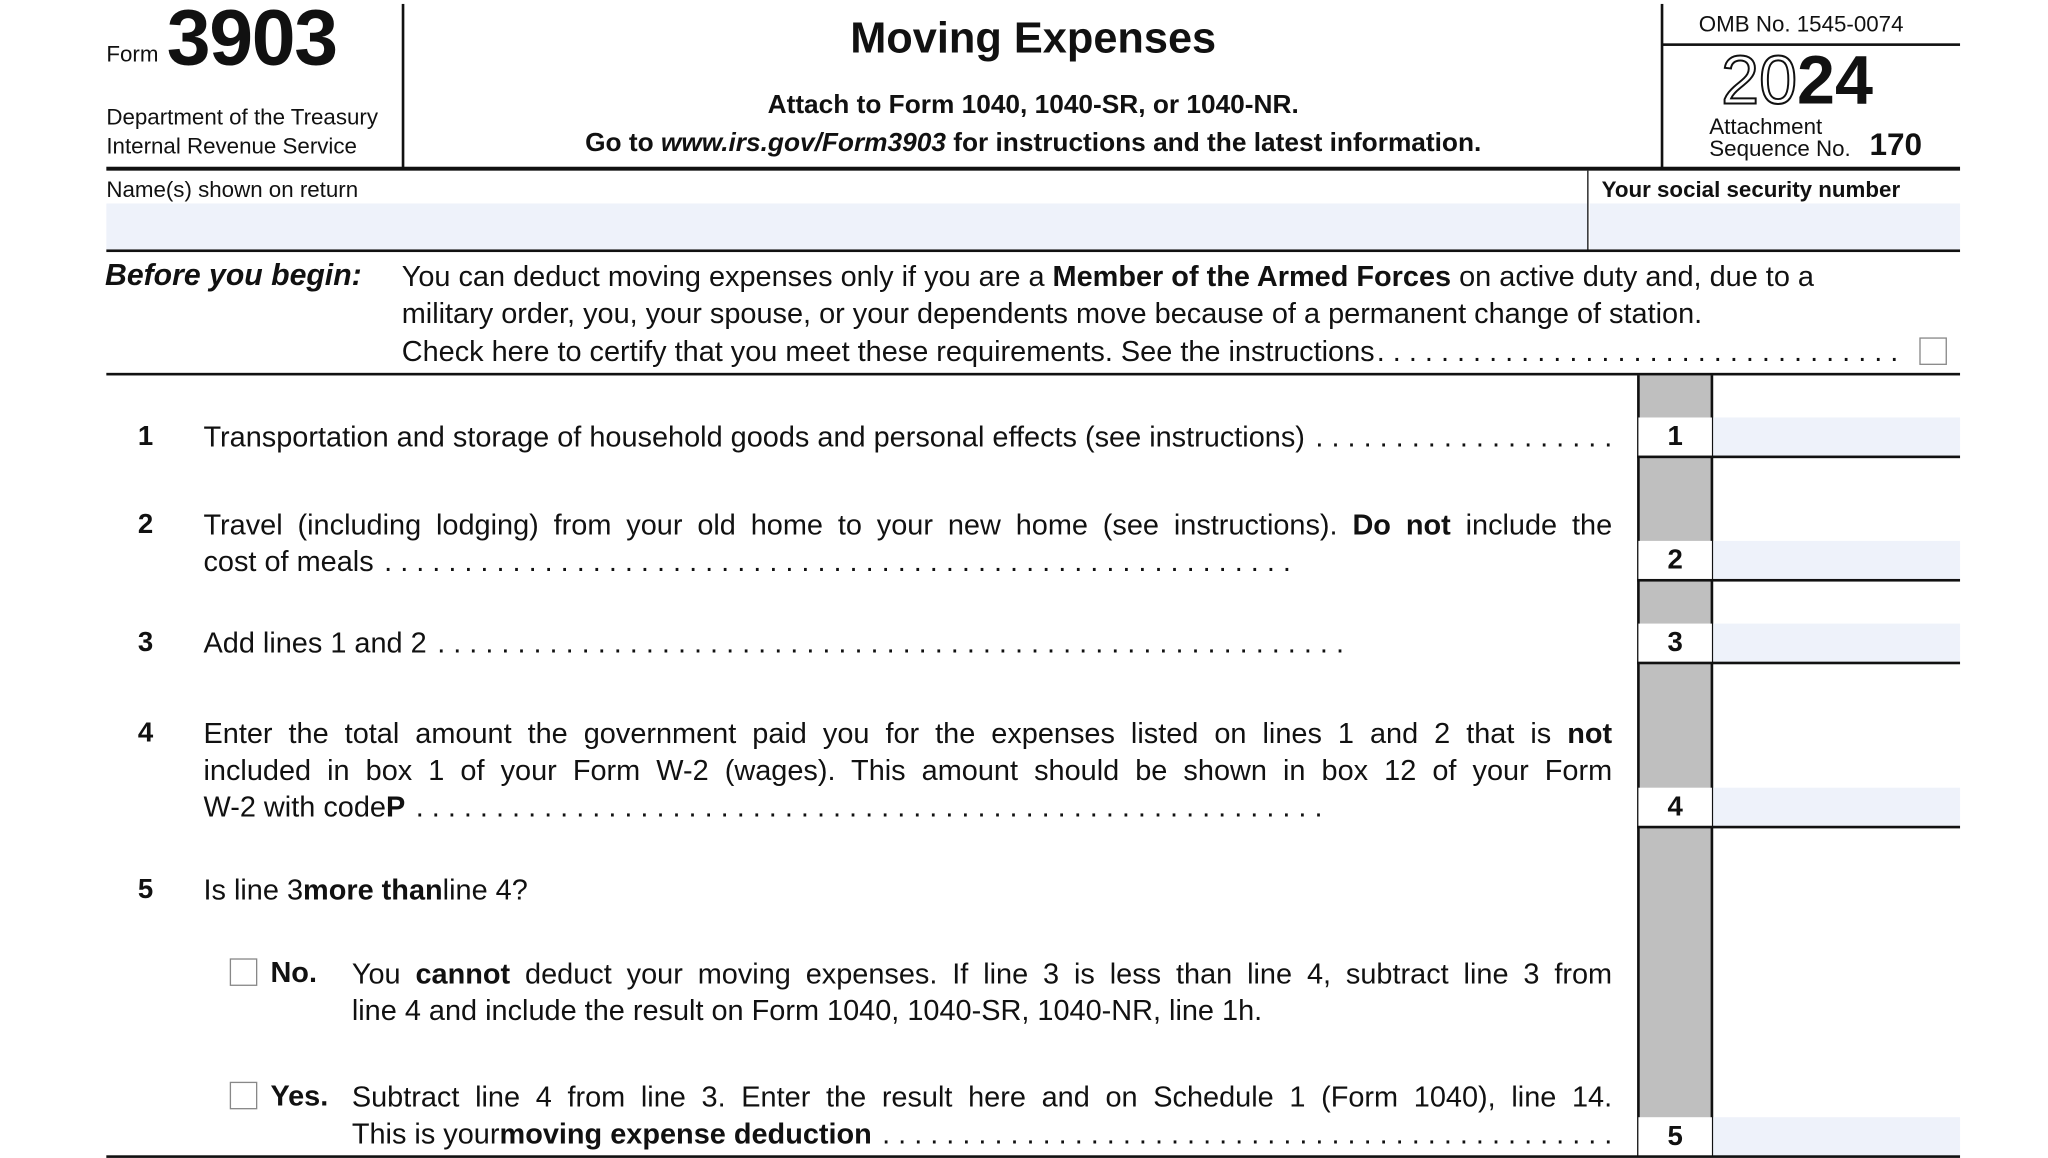 This screenshot has width=2048, height=1158. Describe the element at coordinates (294, 807) in the screenshot. I see `text: W-2 with code` at that location.